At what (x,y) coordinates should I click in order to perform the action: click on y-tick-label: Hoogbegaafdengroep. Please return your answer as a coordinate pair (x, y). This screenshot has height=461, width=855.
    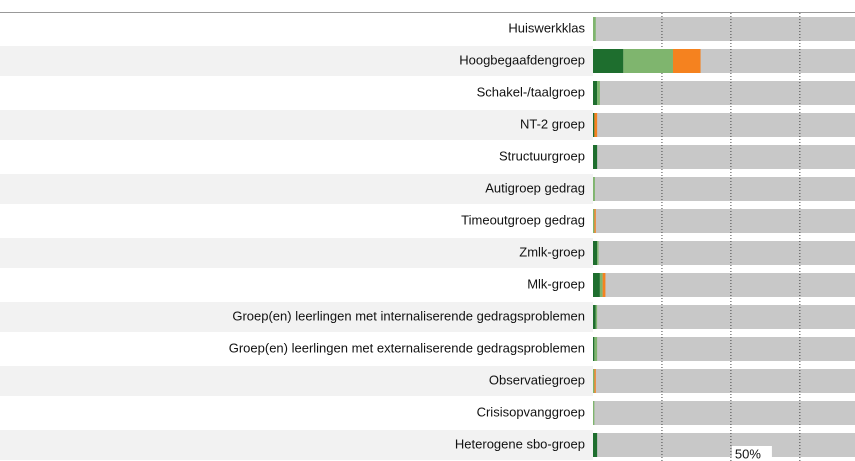
    Looking at the image, I should click on (522, 59).